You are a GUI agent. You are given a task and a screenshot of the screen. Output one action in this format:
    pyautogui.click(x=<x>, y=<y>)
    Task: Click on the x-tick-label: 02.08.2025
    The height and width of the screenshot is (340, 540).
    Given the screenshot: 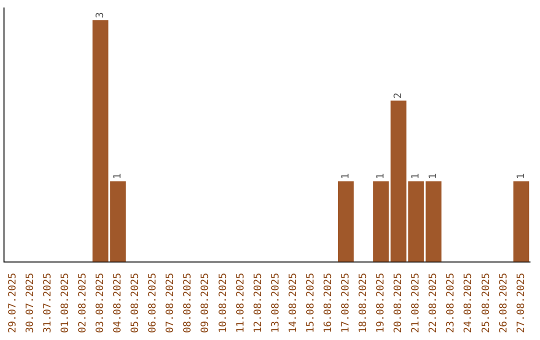 What is the action you would take?
    pyautogui.click(x=82, y=303)
    